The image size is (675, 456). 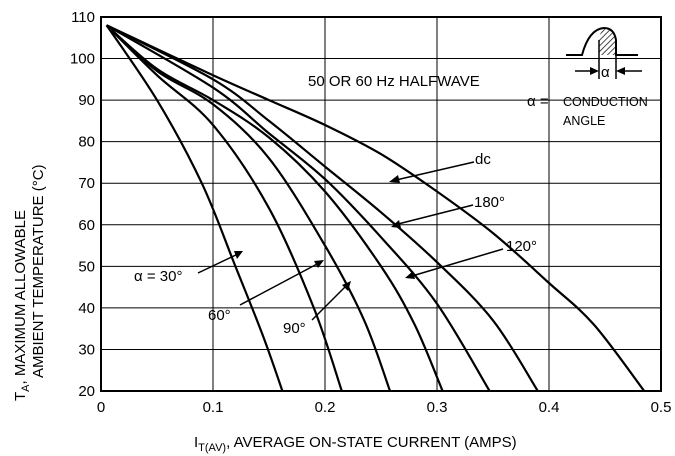 I want to click on y-tick-label: 90, so click(x=86, y=100).